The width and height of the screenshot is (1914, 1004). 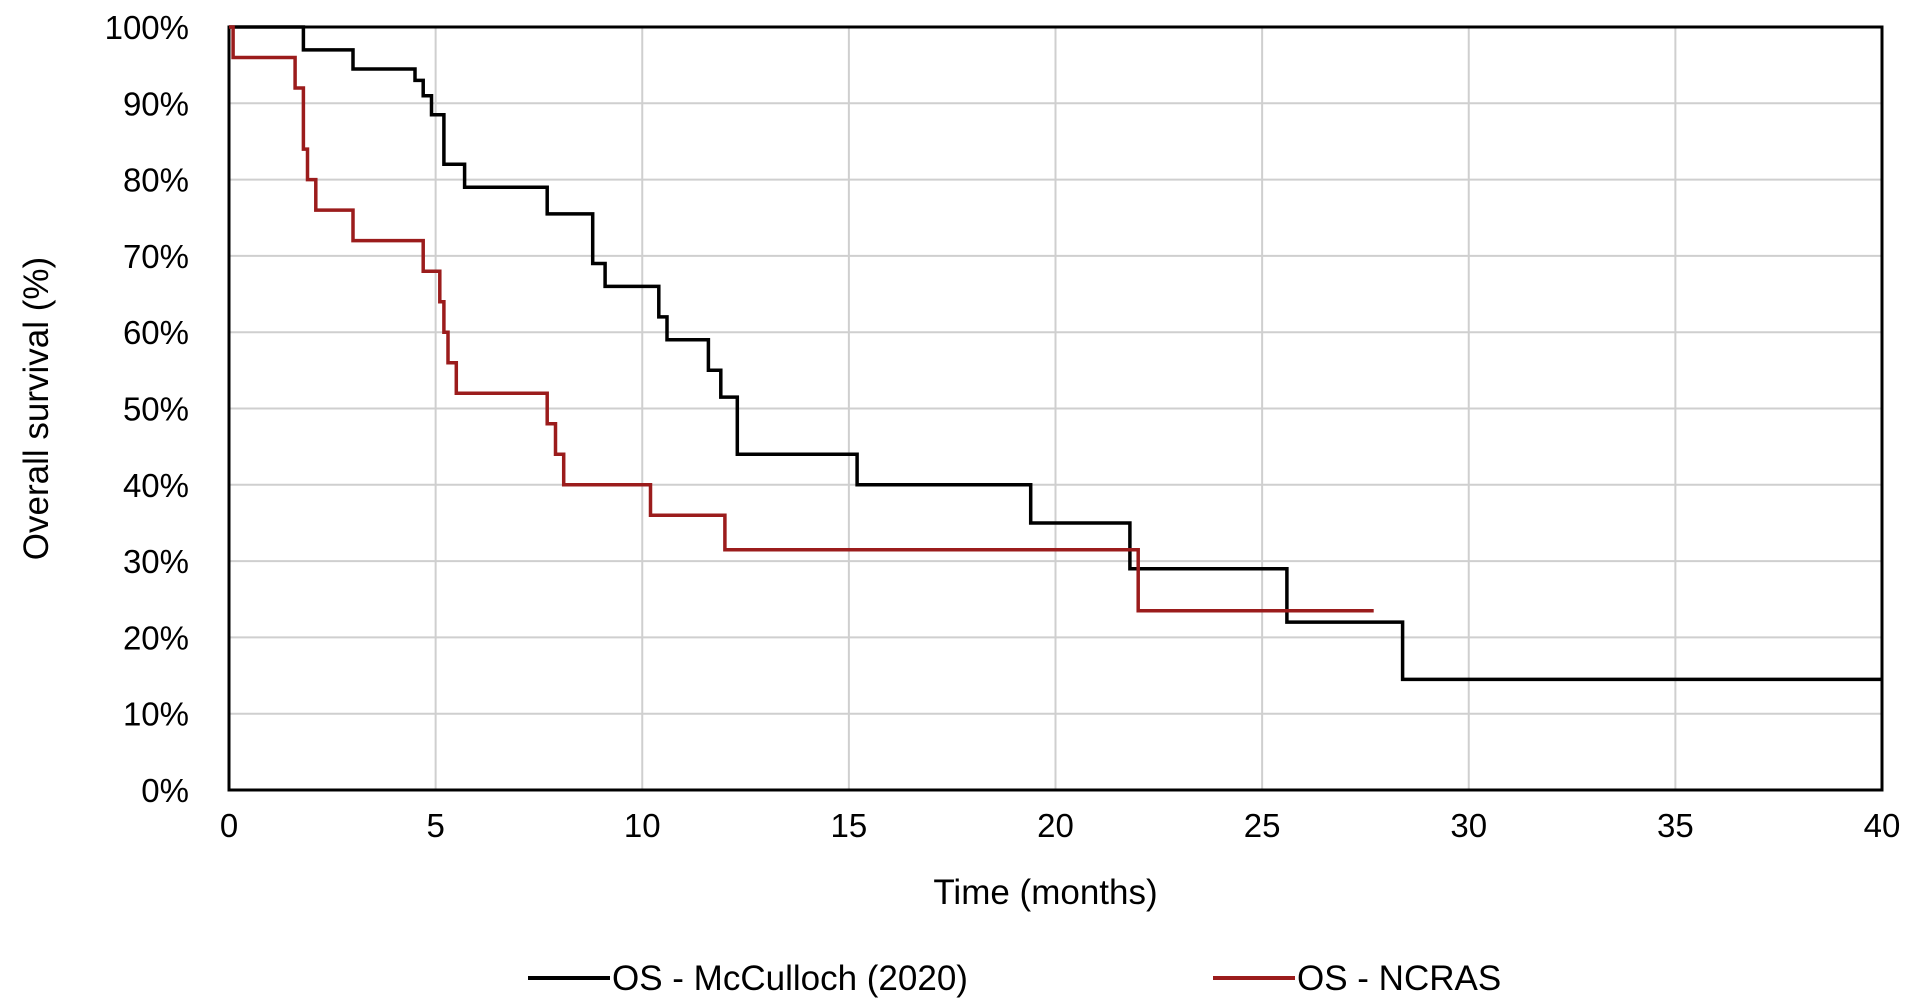 What do you see at coordinates (1055, 825) in the screenshot?
I see `x-tick-label: 20` at bounding box center [1055, 825].